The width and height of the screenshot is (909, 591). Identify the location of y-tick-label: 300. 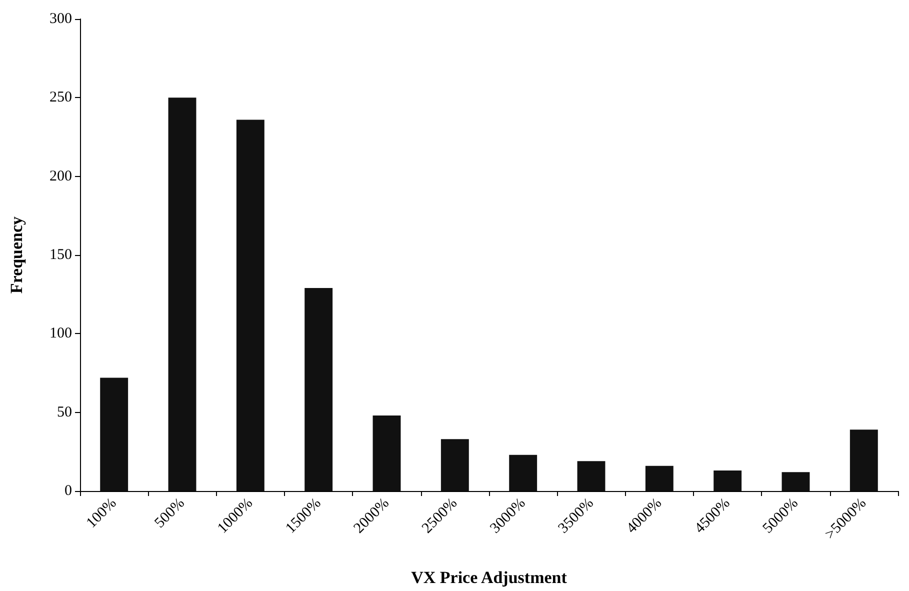
(61, 19).